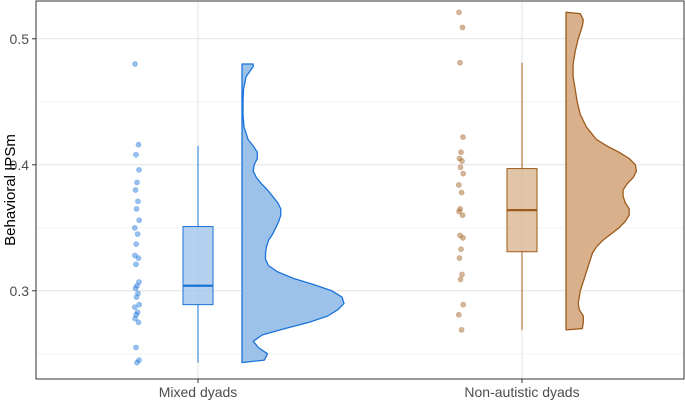  Describe the element at coordinates (10, 190) in the screenshot. I see `y-axis-title: Behavioral IPSm` at that location.